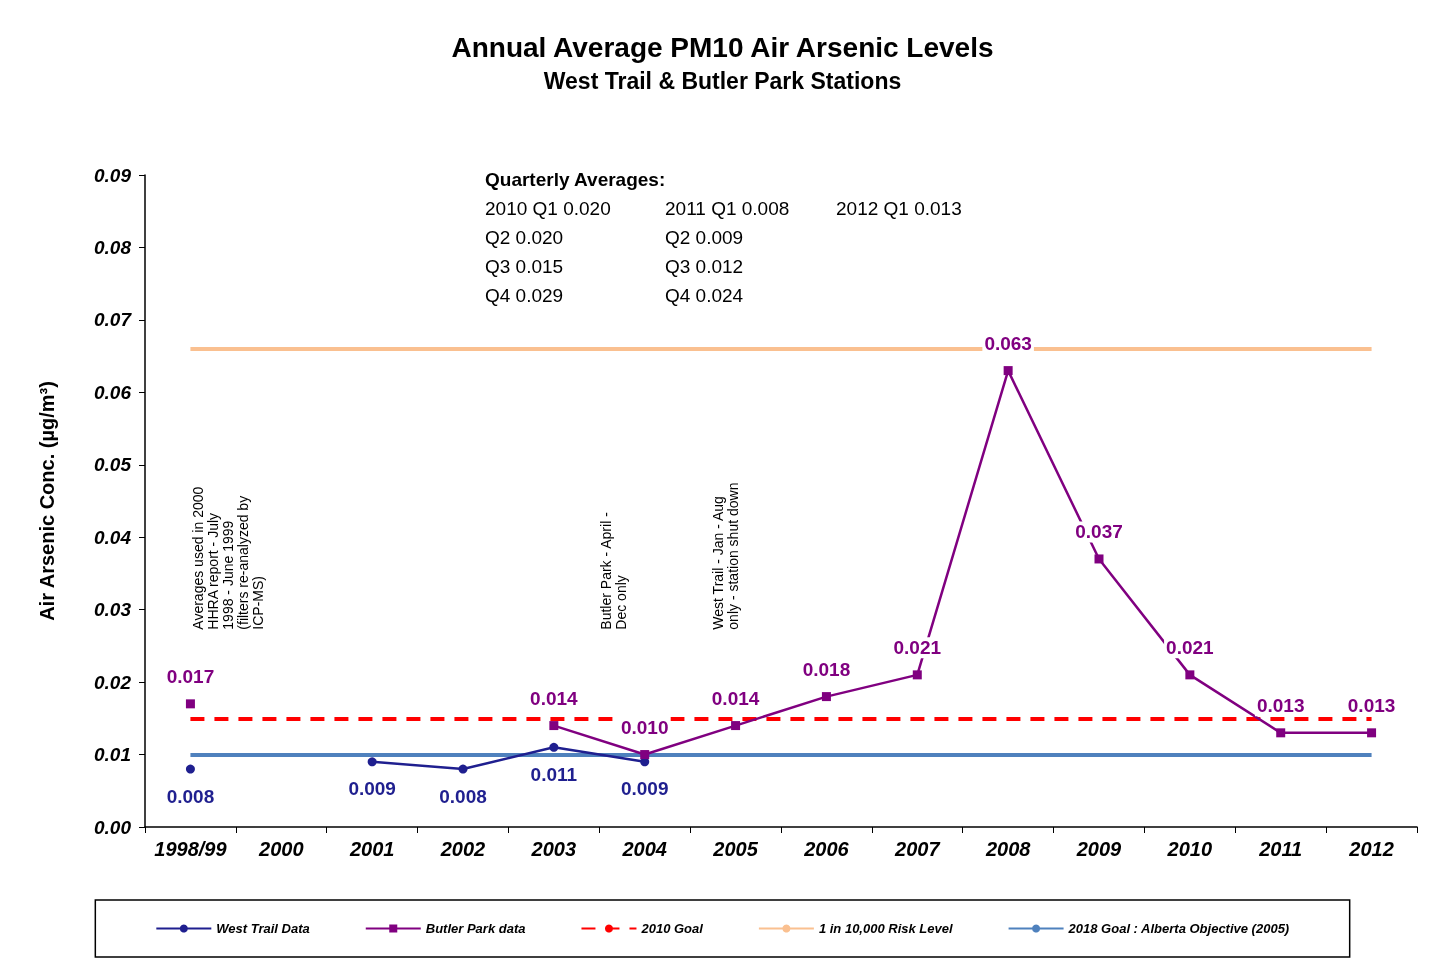 Image resolution: width=1445 pixels, height=979 pixels. What do you see at coordinates (726, 556) in the screenshot?
I see `annotation: West Trail - Jan - Aug only - station shut down` at bounding box center [726, 556].